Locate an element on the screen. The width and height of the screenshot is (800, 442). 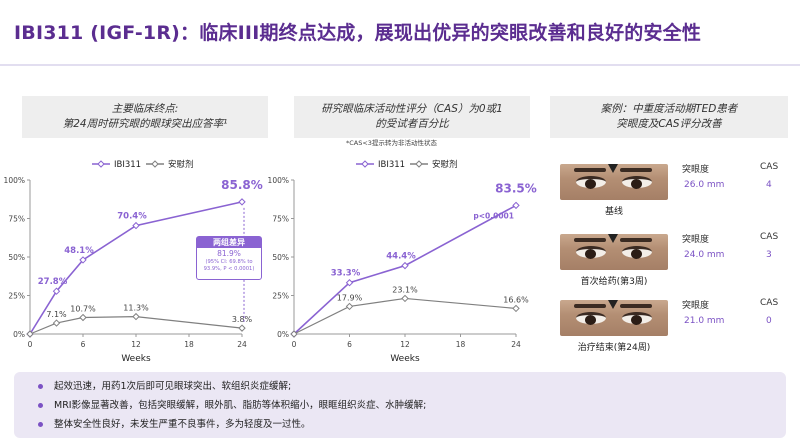
panel3-title-line1: 案例：中重度活动期TED患者 is located at coordinates (669, 109).